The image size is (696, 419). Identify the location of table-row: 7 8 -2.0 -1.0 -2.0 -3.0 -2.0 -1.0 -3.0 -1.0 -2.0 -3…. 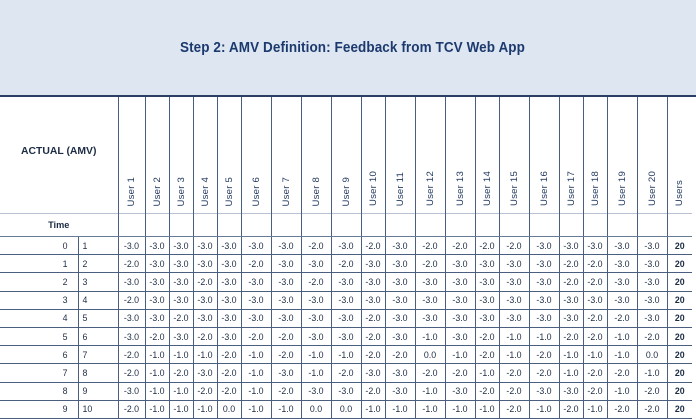
(346, 373).